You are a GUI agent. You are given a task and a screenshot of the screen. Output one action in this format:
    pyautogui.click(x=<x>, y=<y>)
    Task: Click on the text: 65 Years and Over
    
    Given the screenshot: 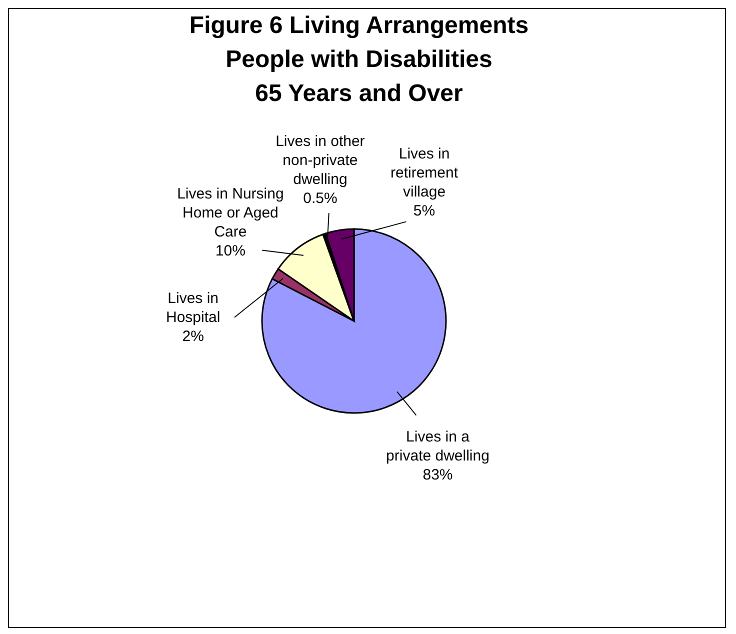 What is the action you would take?
    pyautogui.click(x=359, y=93)
    